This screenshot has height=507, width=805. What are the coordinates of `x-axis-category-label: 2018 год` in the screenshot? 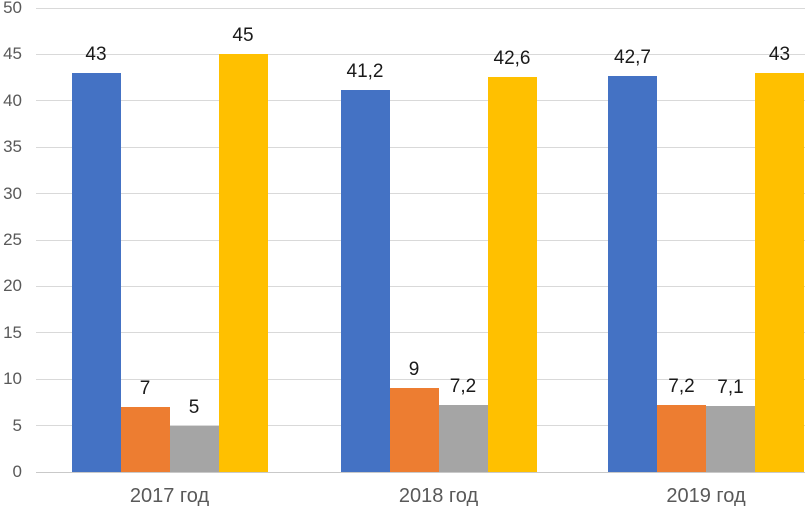 It's located at (438, 496).